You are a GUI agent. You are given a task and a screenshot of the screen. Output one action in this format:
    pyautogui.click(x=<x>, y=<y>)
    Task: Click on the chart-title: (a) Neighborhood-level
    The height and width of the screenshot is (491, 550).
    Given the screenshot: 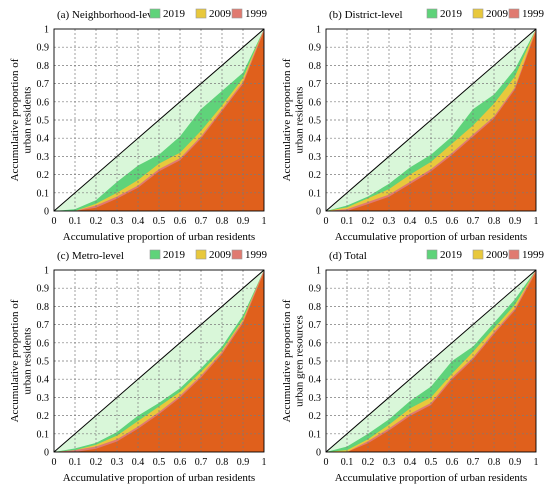 What is the action you would take?
    pyautogui.click(x=109, y=15)
    